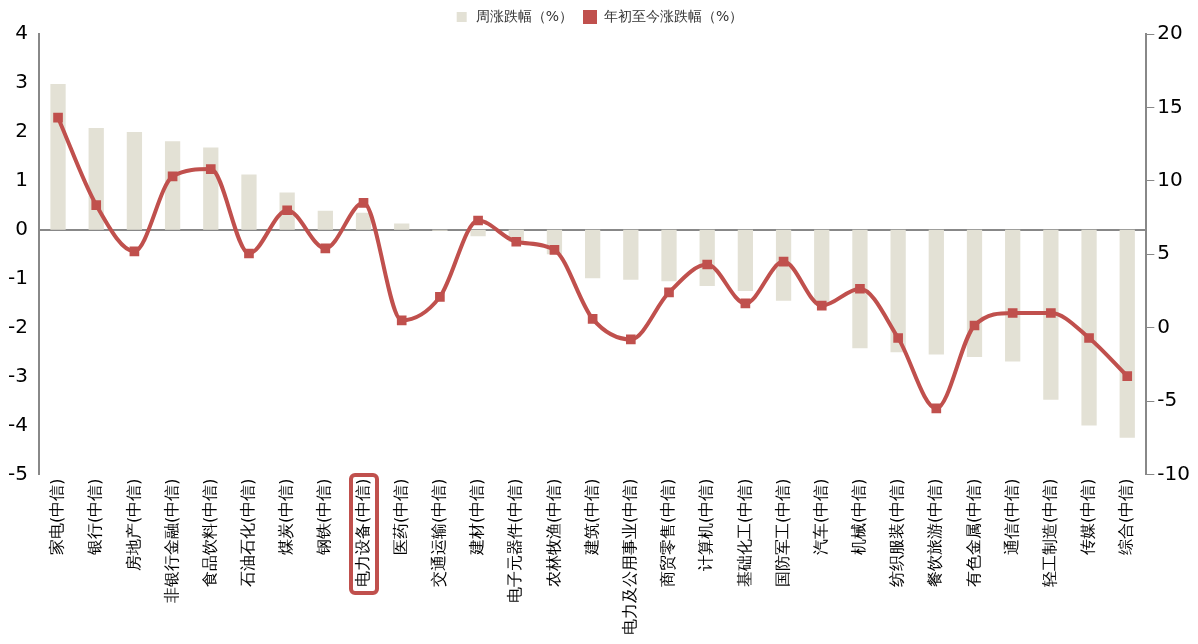  Describe the element at coordinates (324, 517) in the screenshot. I see `x-tick-label: 钢铁(中信)` at that location.